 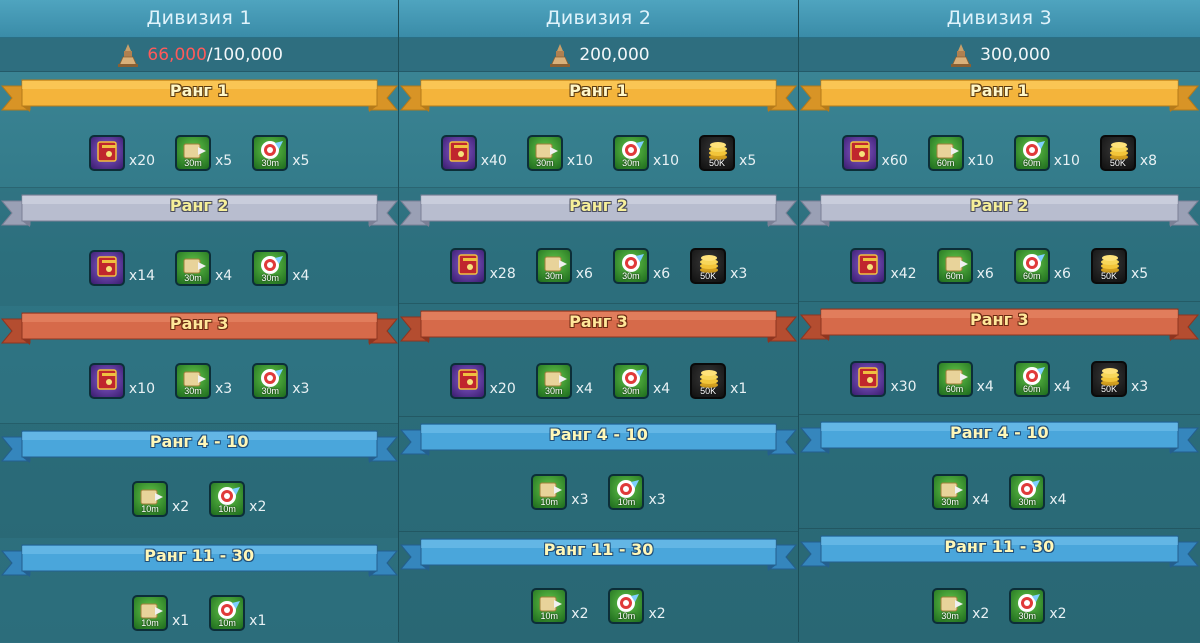 What do you see at coordinates (142, 161) in the screenshot?
I see `reward-quantity: x20` at bounding box center [142, 161].